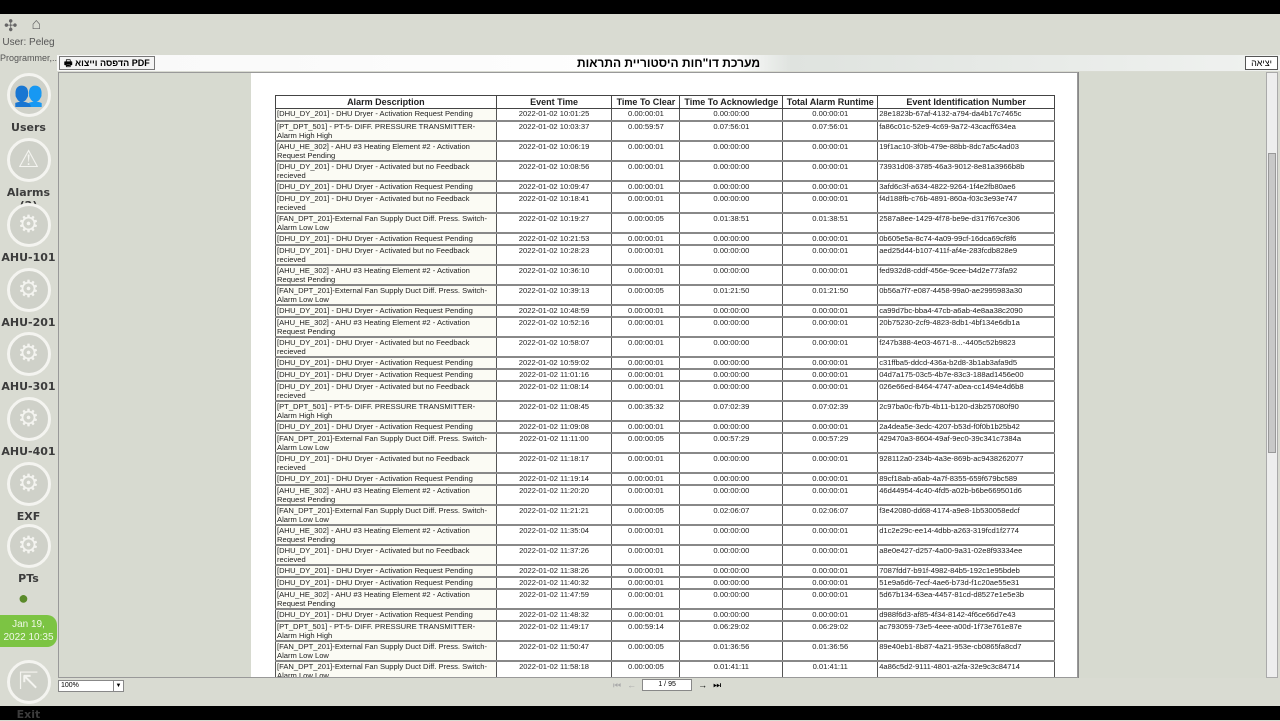  What do you see at coordinates (554, 411) in the screenshot?
I see `table-cell: 2022-01-02 11:08:45` at bounding box center [554, 411].